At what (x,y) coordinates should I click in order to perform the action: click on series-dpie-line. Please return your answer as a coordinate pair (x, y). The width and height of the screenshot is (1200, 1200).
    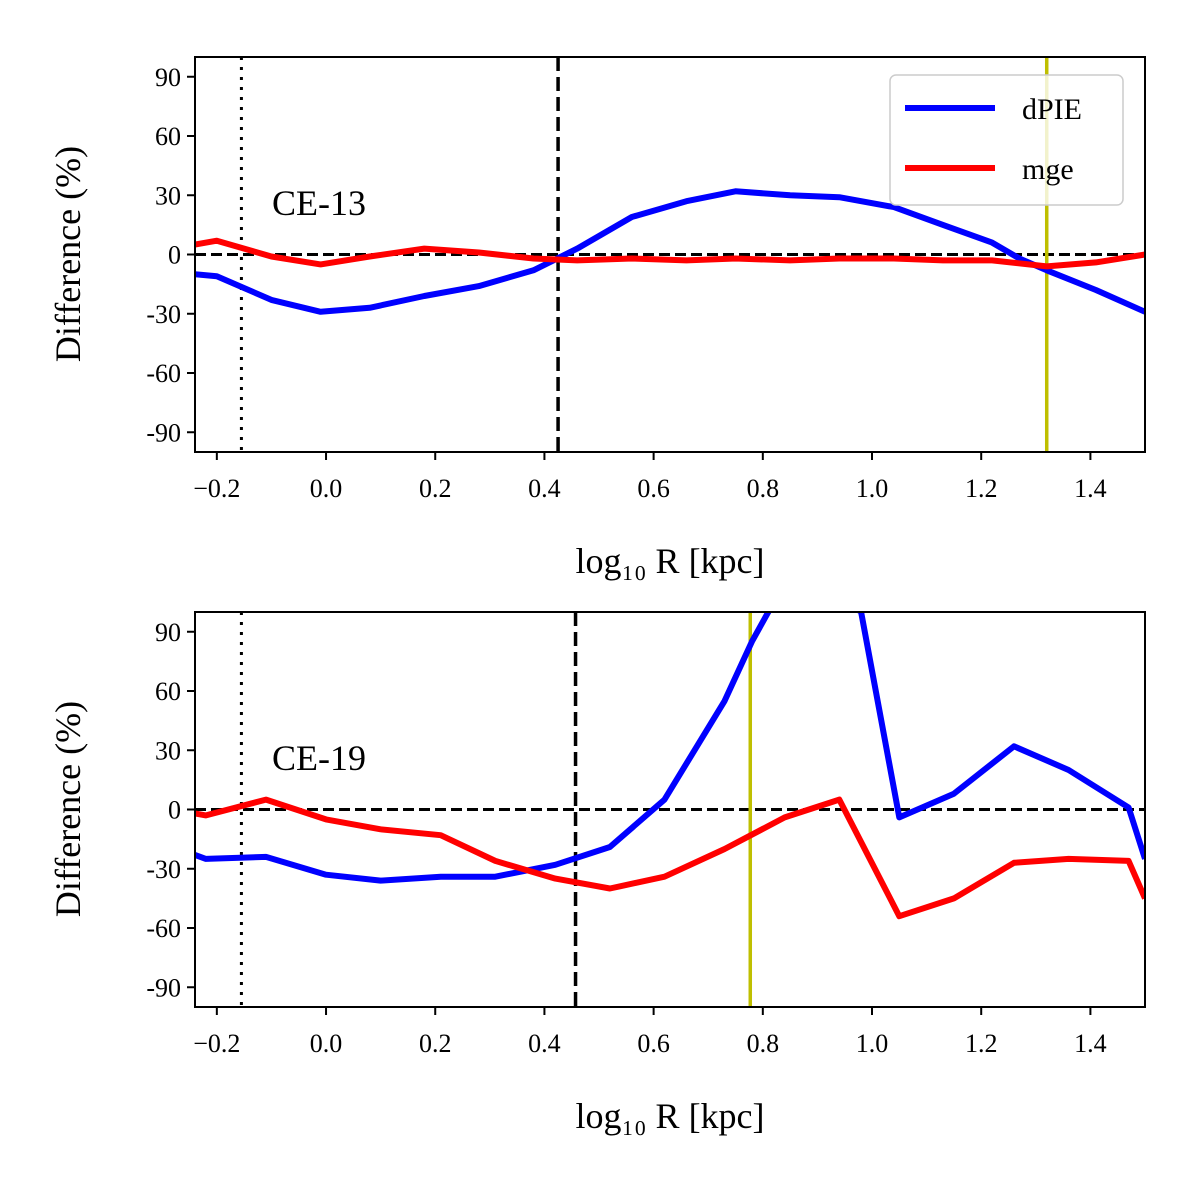
    Looking at the image, I should click on (670, 251).